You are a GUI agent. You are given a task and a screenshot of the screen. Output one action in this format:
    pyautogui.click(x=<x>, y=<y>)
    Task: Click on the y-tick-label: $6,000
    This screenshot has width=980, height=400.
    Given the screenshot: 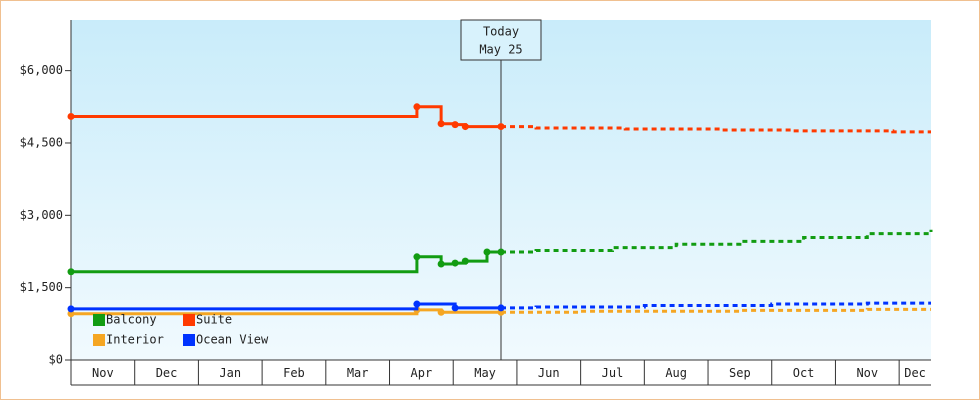 What is the action you would take?
    pyautogui.click(x=41, y=70)
    